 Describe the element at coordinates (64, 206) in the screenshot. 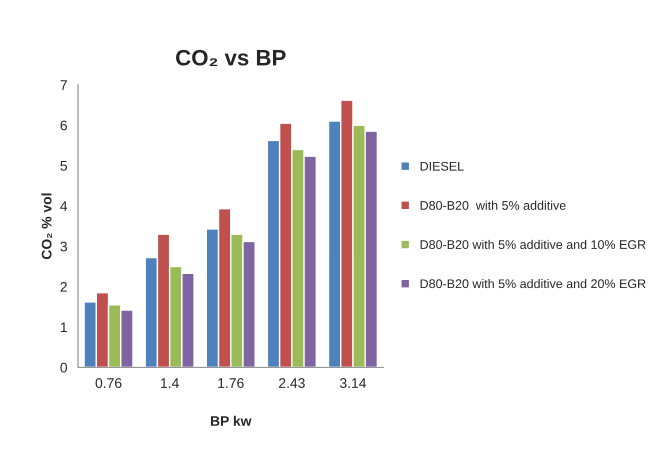

I see `y-tick-label: 4` at that location.